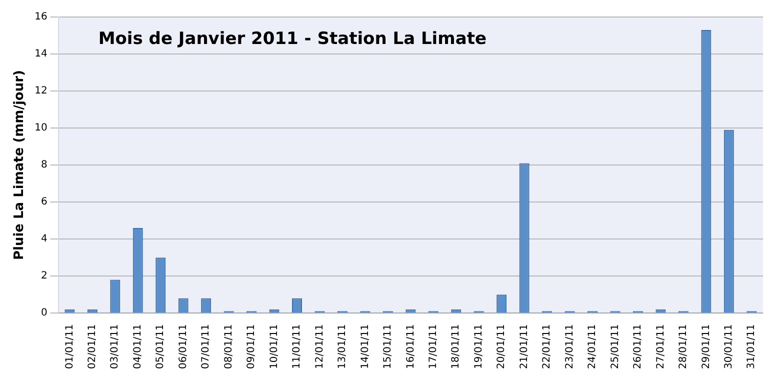 This screenshot has width=783, height=380. What do you see at coordinates (728, 347) in the screenshot?
I see `x-tick-label: 30/01/11` at bounding box center [728, 347].